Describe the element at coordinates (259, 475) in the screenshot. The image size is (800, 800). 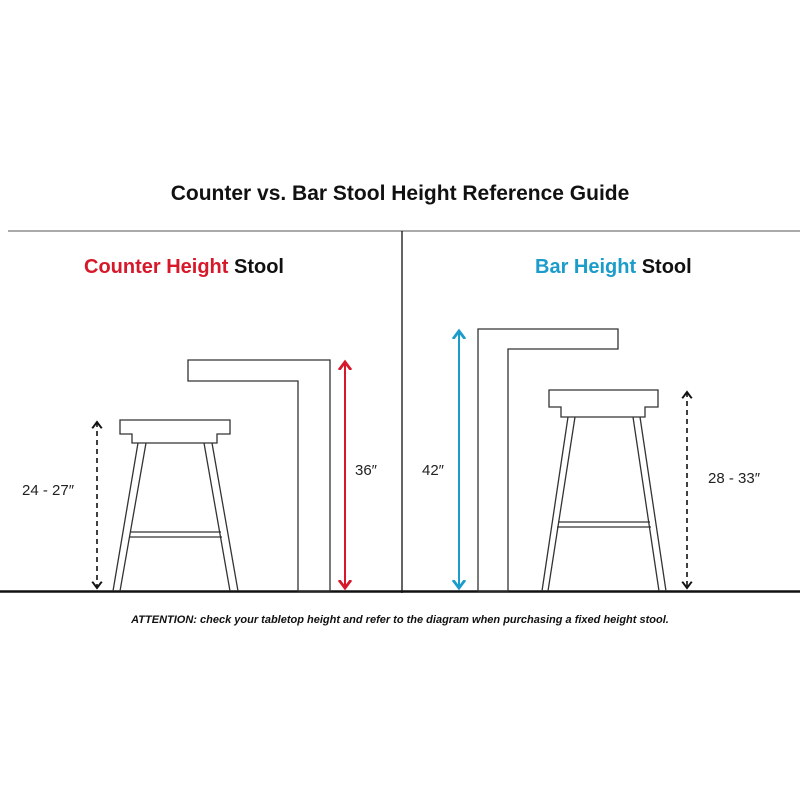
I see `counter-outline` at that location.